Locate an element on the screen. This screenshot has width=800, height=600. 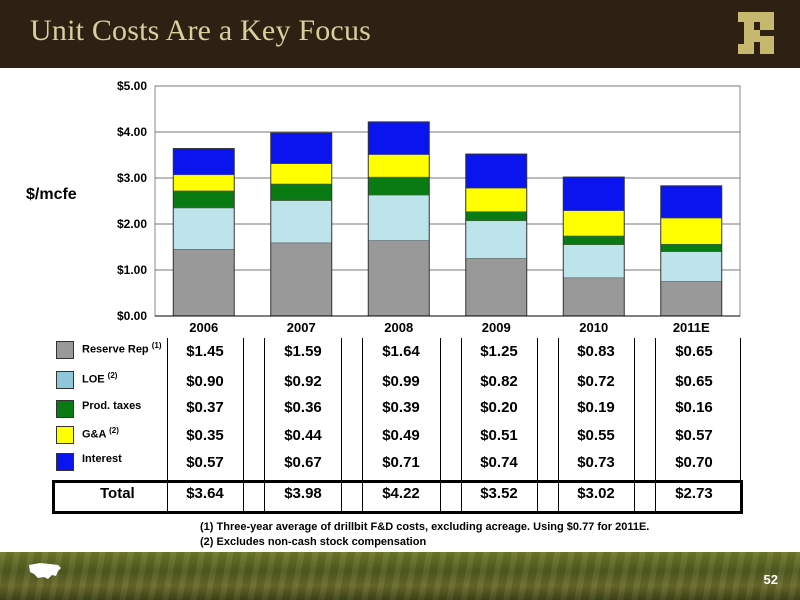
x-tick-label: 2006 is located at coordinates (203, 327).